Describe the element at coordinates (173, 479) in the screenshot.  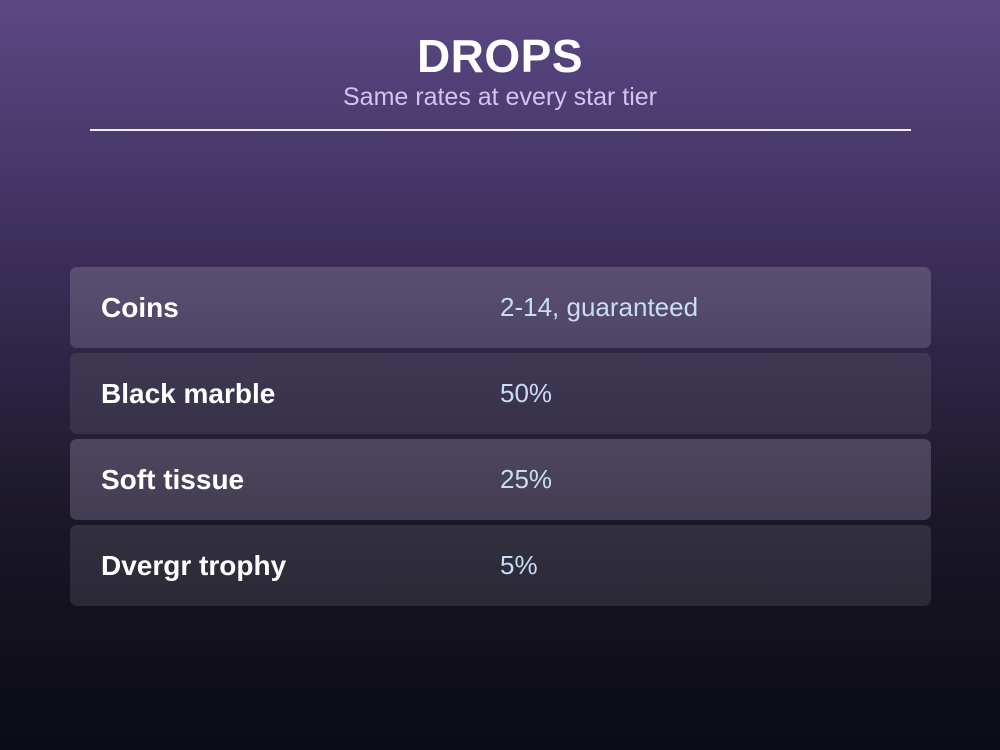
I see `drop-item-name: Soft tissue` at that location.